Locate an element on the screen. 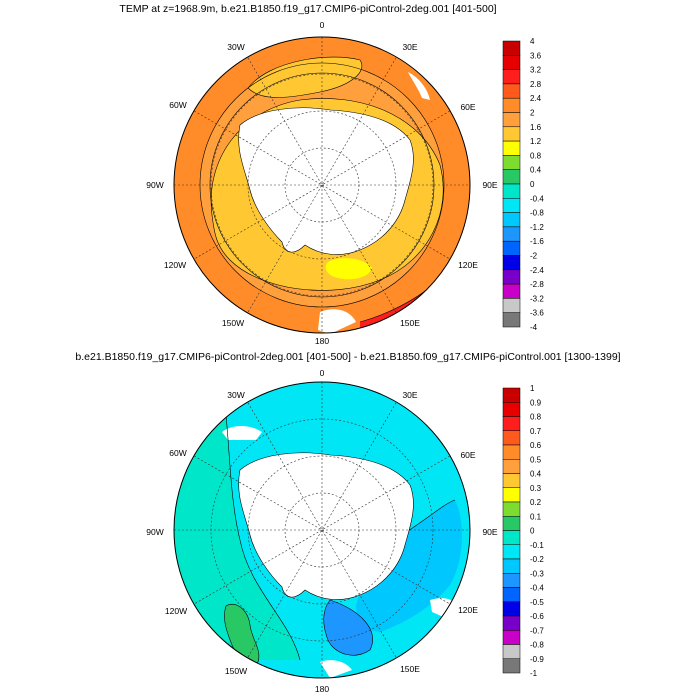 The width and height of the screenshot is (700, 700). panel-1-lon-label-30e: 30E is located at coordinates (409, 47).